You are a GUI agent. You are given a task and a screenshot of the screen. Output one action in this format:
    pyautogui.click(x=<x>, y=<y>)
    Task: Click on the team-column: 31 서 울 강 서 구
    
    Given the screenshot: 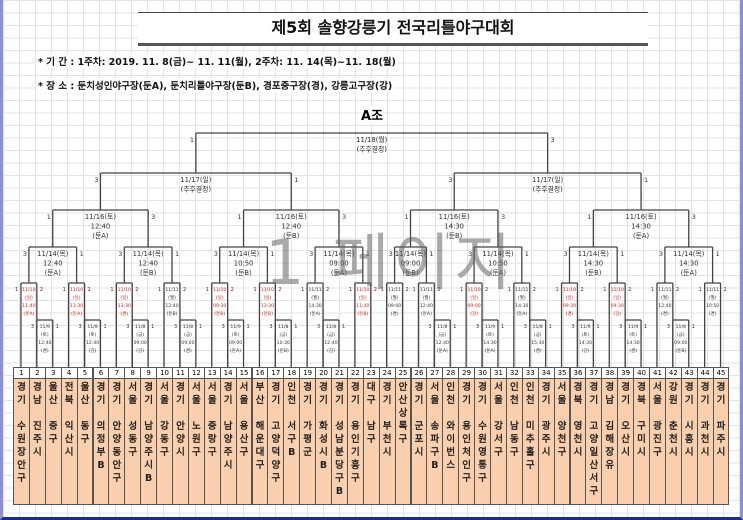 What is the action you would take?
    pyautogui.click(x=498, y=436)
    